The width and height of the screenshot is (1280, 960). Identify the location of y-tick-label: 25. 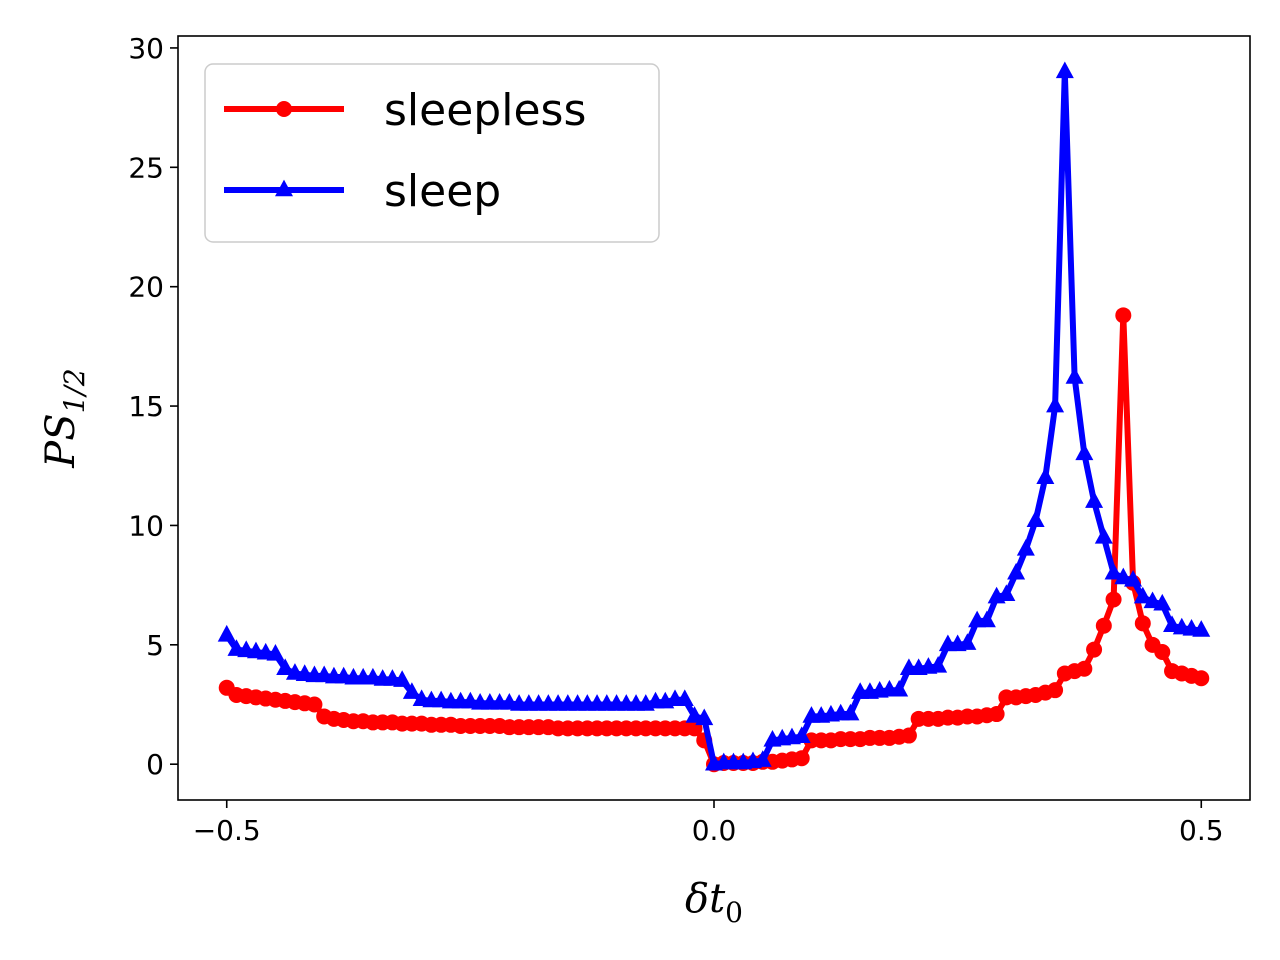
(146, 167).